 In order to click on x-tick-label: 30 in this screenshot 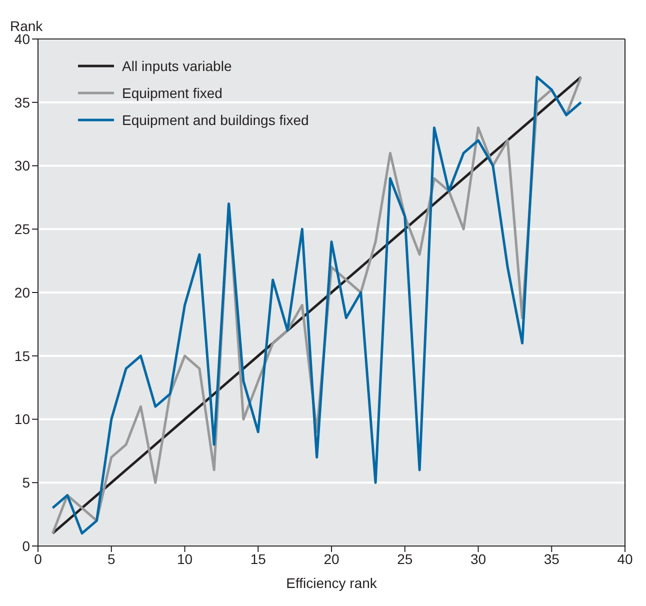, I will do `click(478, 558)`.